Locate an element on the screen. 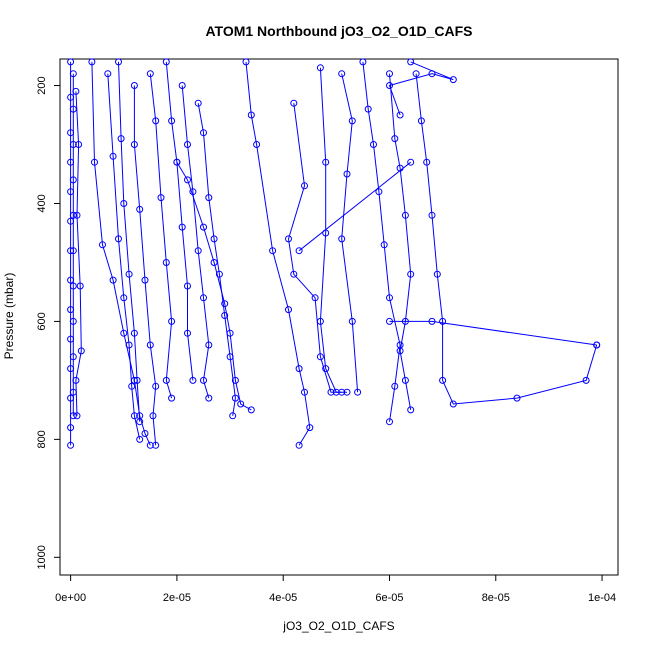 The image size is (650, 650). chart-title: ATOM1 Northbound jO3_O2_O1D_CAFS is located at coordinates (338, 31).